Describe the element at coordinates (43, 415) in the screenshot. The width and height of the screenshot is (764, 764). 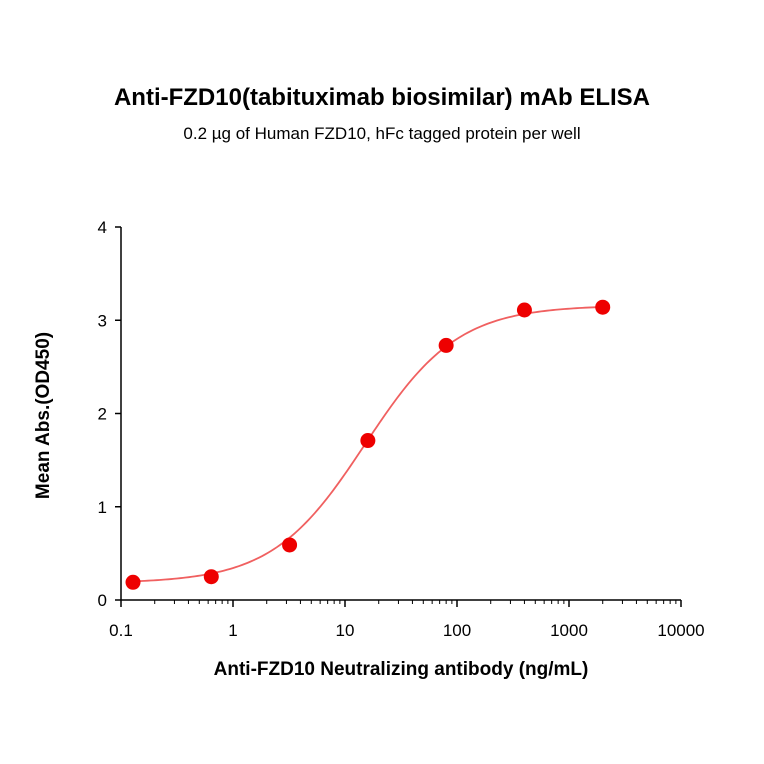
I see `y-axis-title: Mean Abs.(OD450)` at that location.